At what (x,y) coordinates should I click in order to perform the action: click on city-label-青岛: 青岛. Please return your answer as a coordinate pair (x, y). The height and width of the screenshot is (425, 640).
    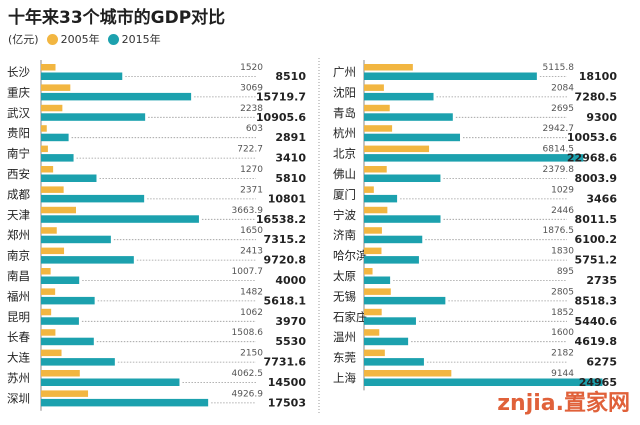
    Looking at the image, I should click on (344, 113).